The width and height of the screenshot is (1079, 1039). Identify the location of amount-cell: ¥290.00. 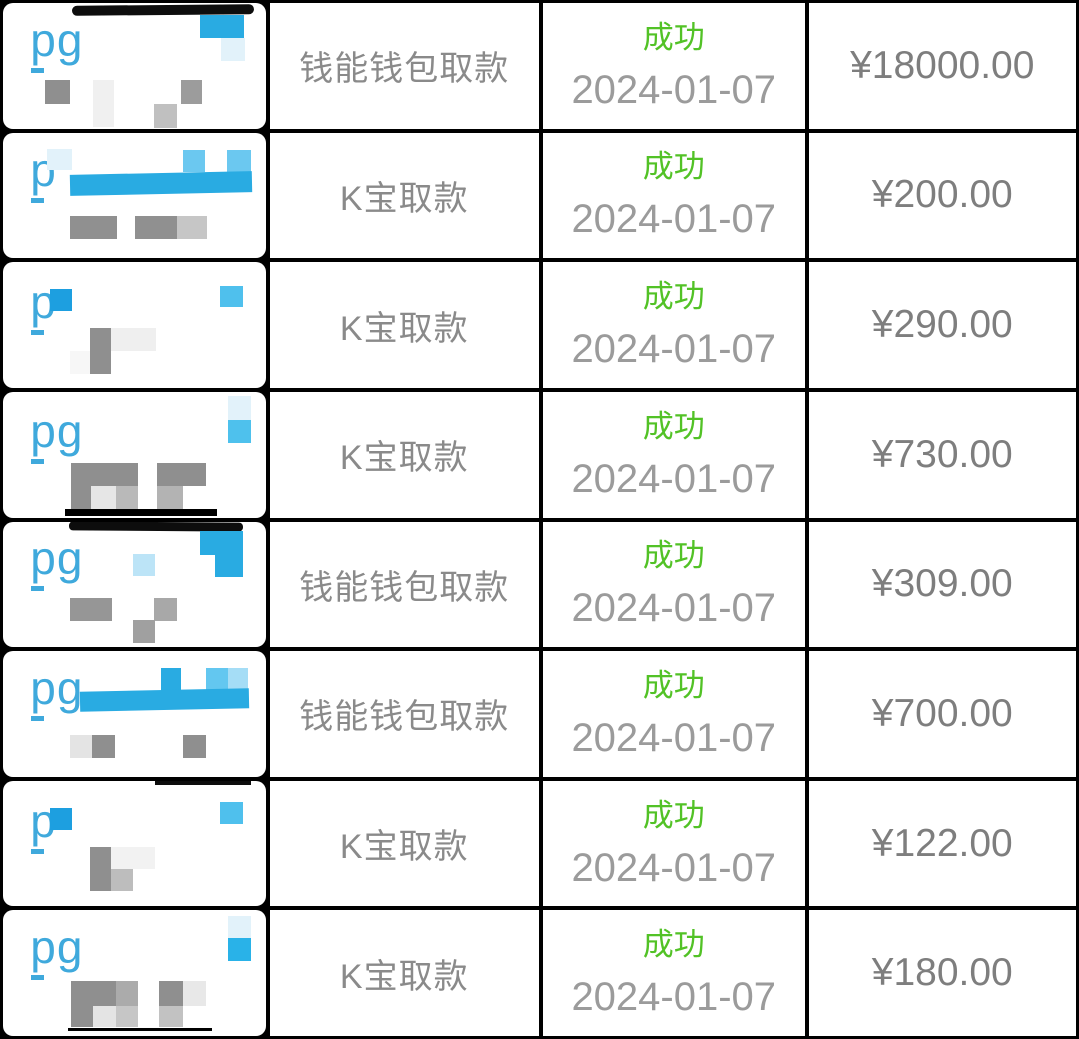
(942, 325).